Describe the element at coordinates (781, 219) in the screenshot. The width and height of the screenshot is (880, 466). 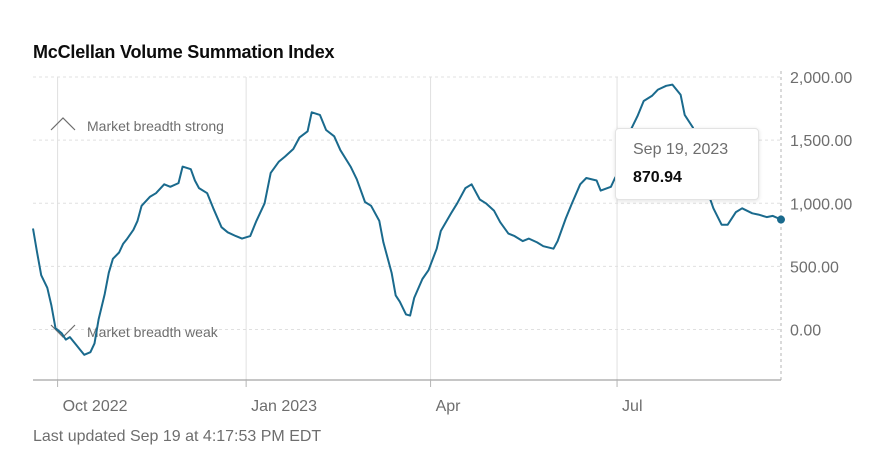
I see `last-point-marker` at that location.